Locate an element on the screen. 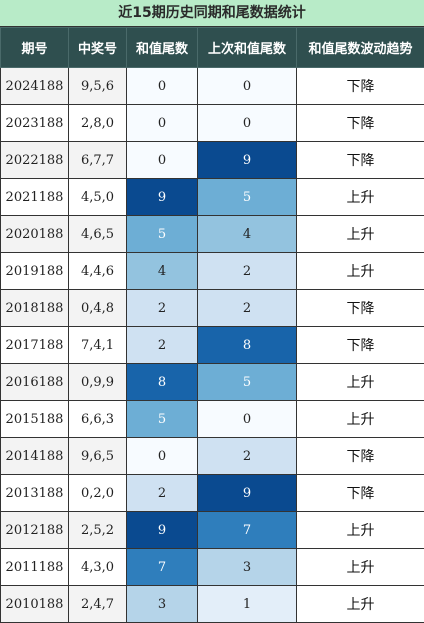  header-prev-tail: 上次和值尾数 is located at coordinates (247, 48).